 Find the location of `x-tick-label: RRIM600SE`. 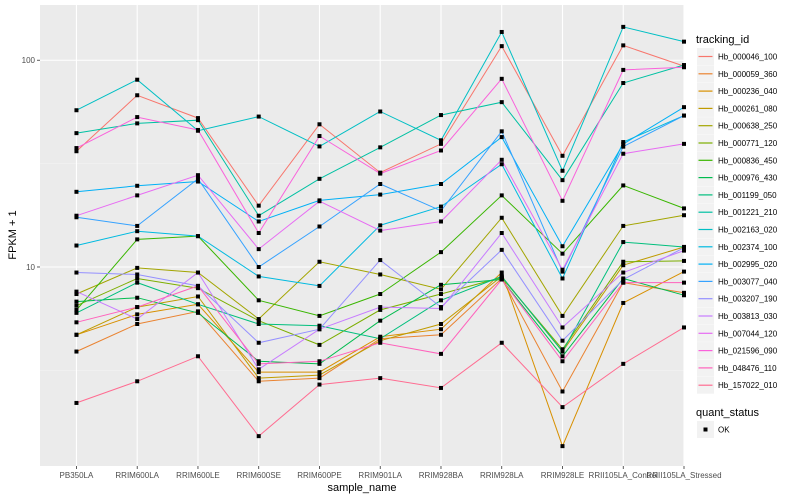

x-tick-label: RRIM600SE is located at coordinates (258, 475).